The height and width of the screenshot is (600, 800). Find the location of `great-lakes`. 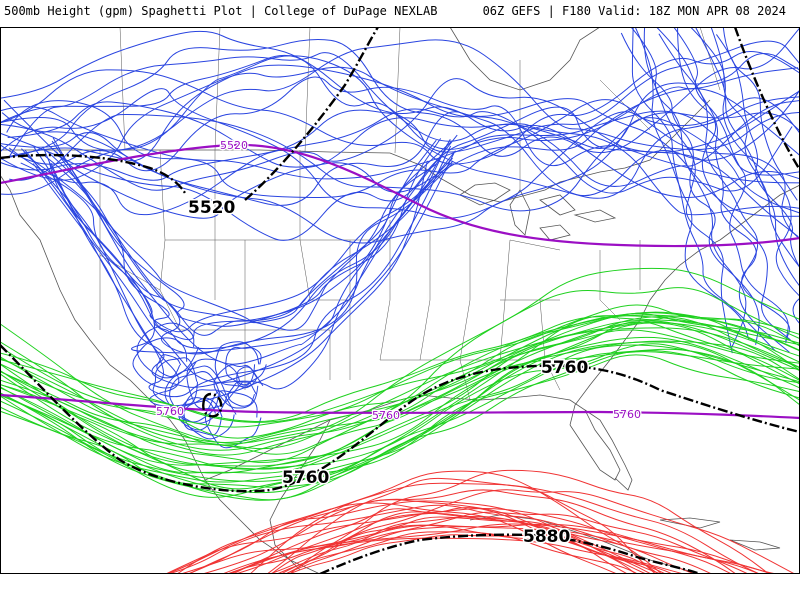

great-lakes is located at coordinates (538, 211).